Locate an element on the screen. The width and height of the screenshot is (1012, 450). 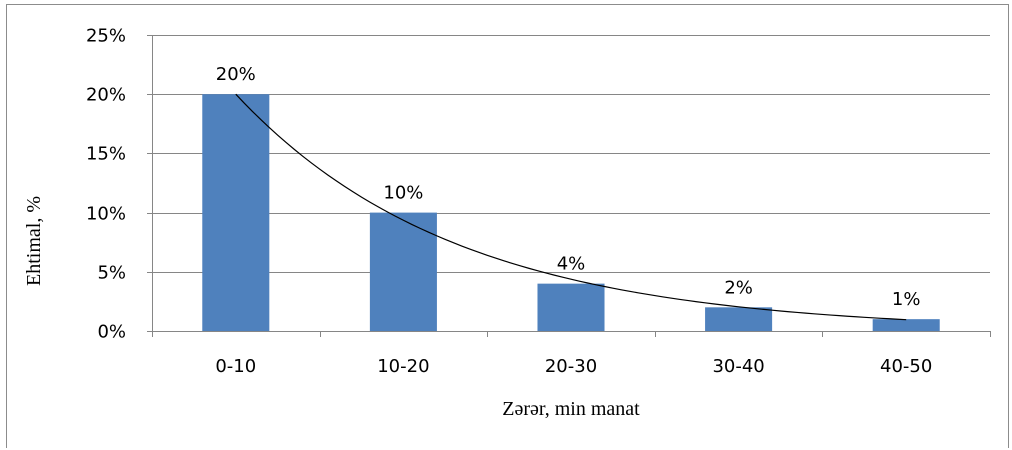
y-tick-label: 25% is located at coordinates (106, 36).